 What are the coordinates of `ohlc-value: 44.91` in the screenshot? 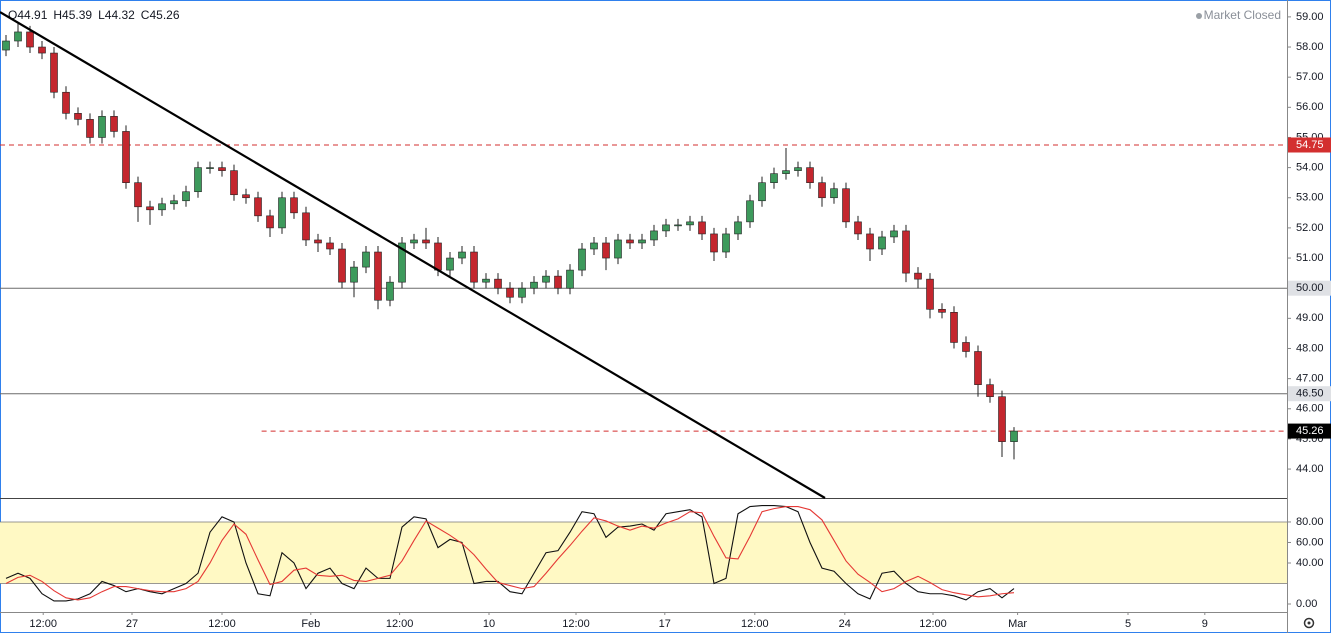 It's located at (32, 15).